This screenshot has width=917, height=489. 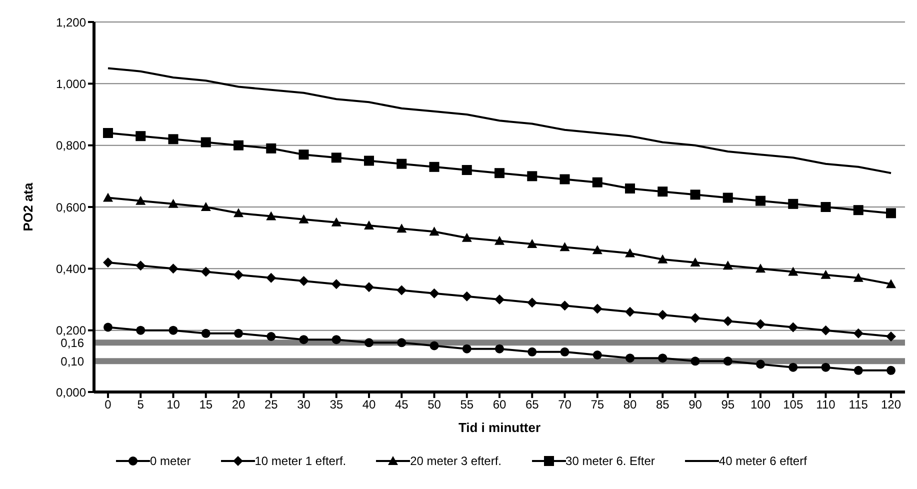 What do you see at coordinates (760, 405) in the screenshot?
I see `x-tick-label: 100` at bounding box center [760, 405].